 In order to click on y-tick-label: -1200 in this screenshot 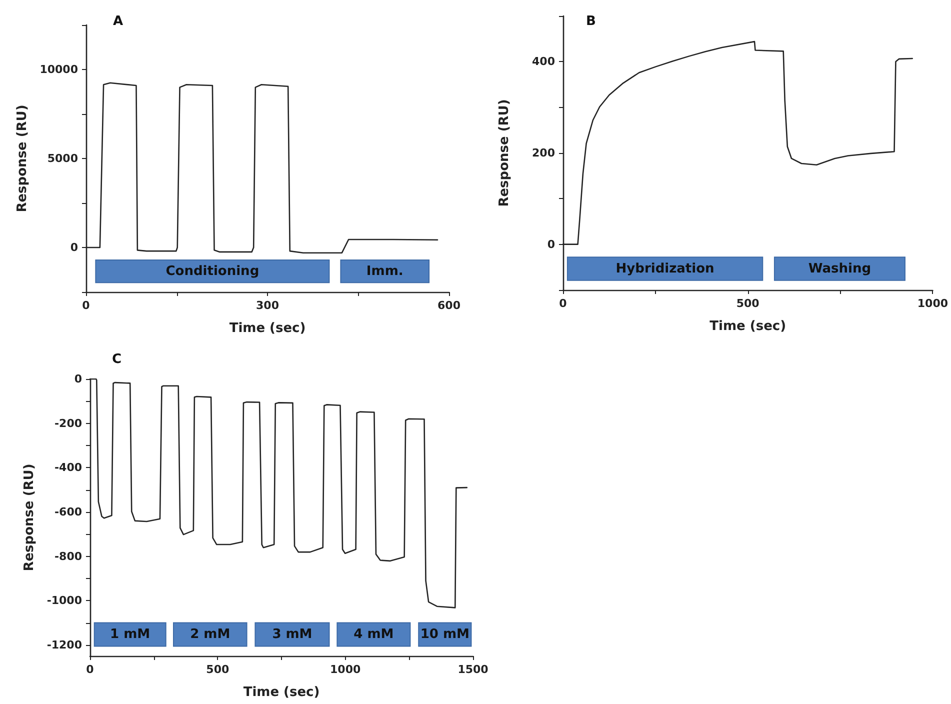, I will do `click(64, 645)`.